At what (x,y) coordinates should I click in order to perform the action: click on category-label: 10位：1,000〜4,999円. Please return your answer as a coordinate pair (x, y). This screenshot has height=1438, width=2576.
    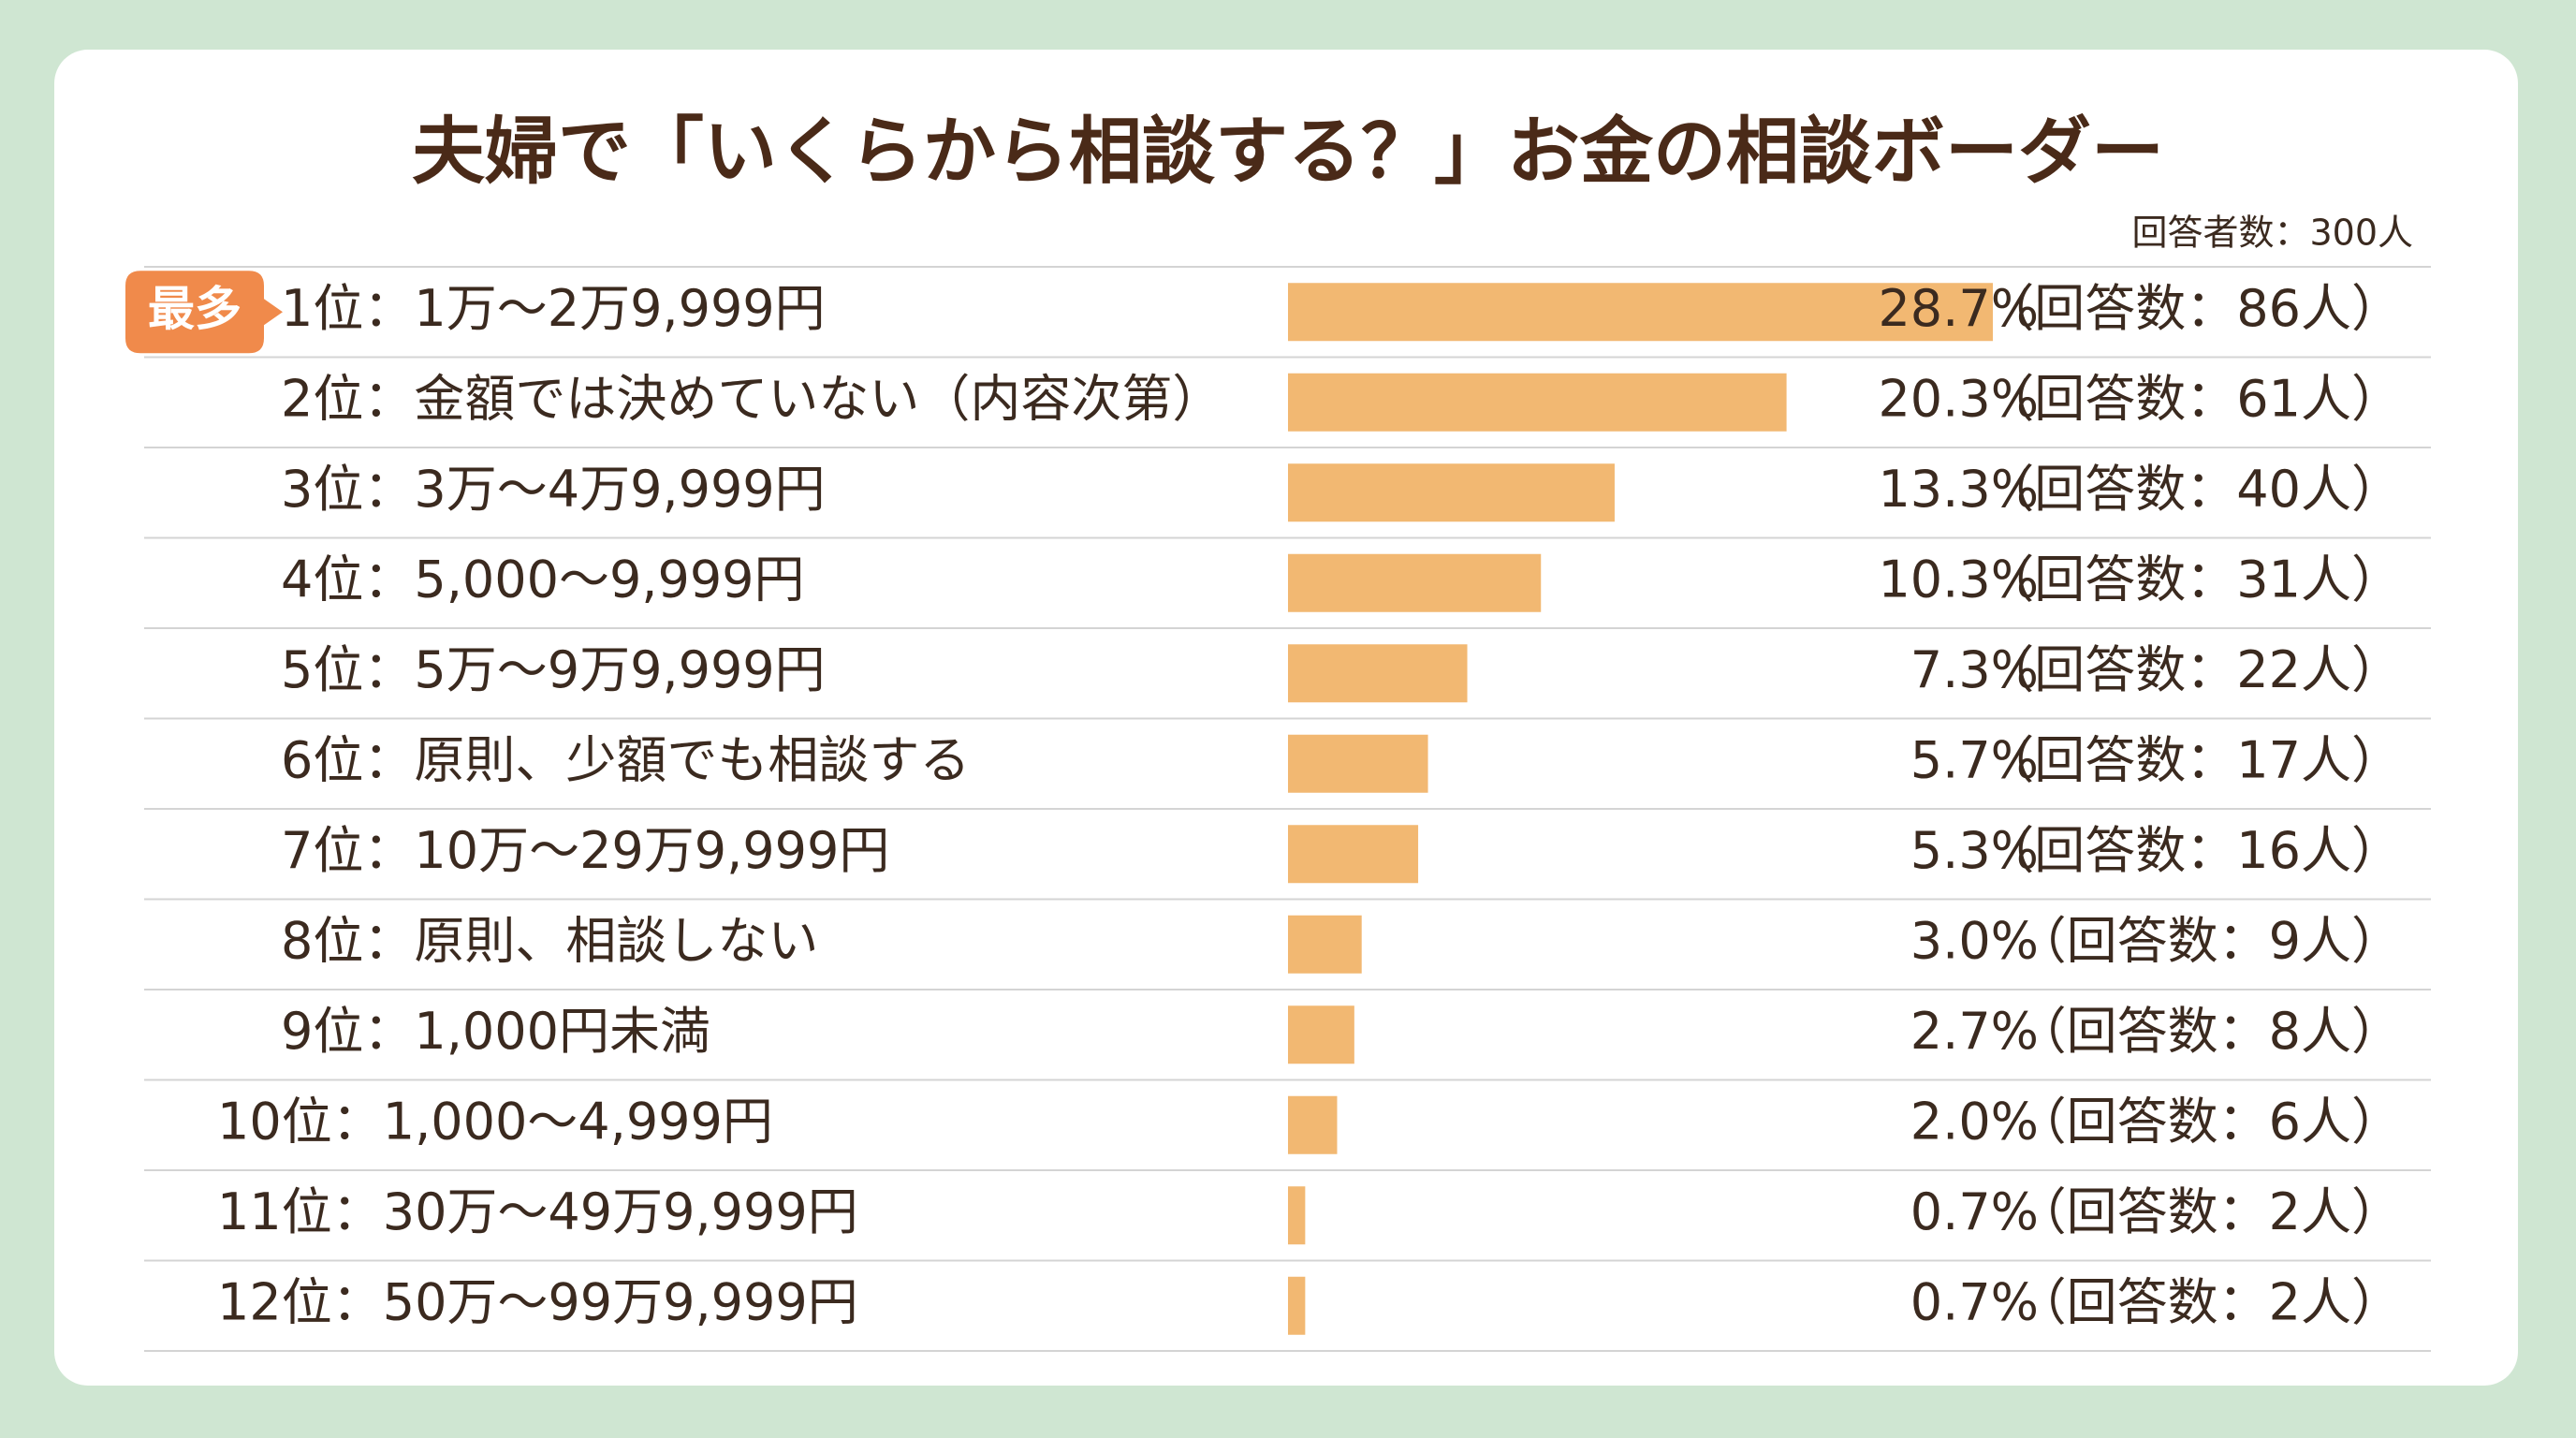
    Looking at the image, I should click on (495, 1121).